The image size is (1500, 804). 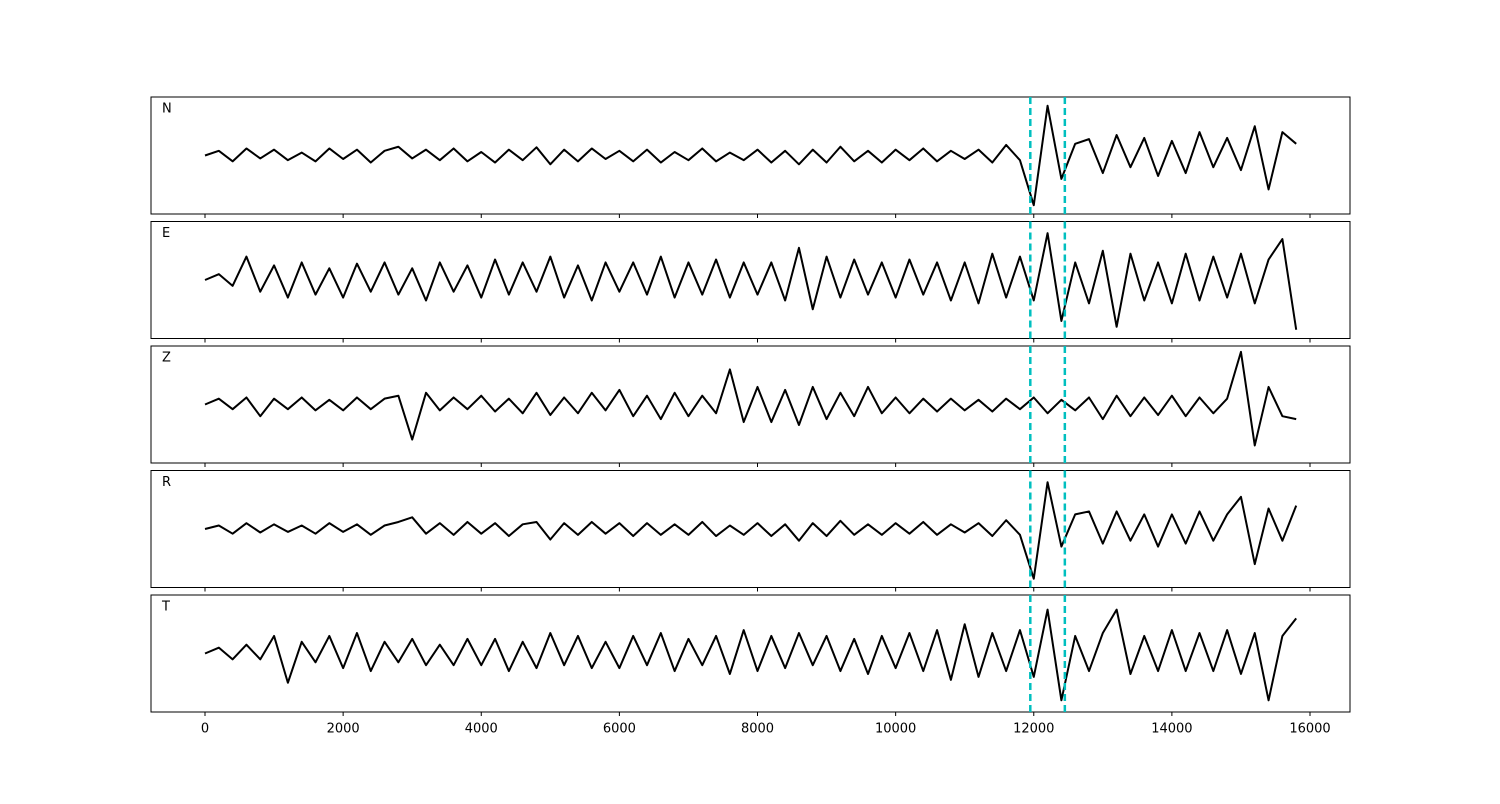 I want to click on x-tick-label: 10000, so click(x=895, y=729).